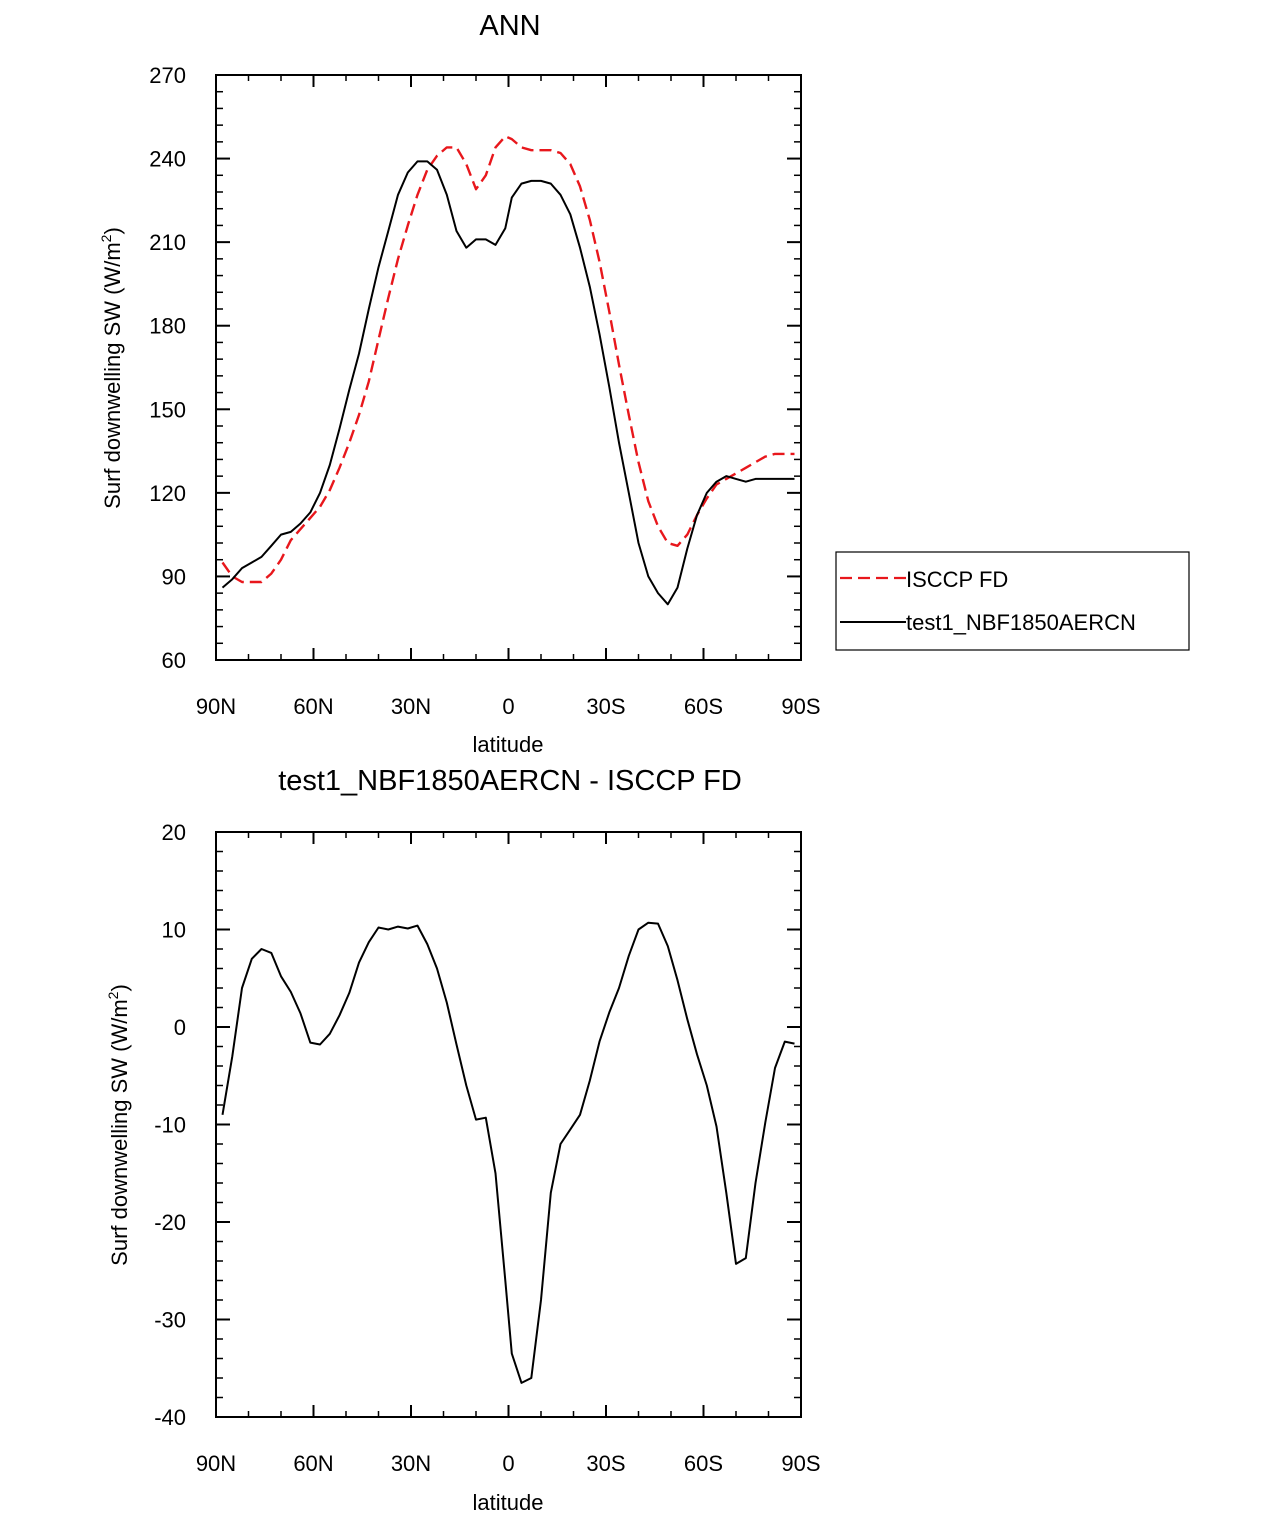  Describe the element at coordinates (1021, 622) in the screenshot. I see `legend-label-test1: test1_NBF1850AERCN` at that location.